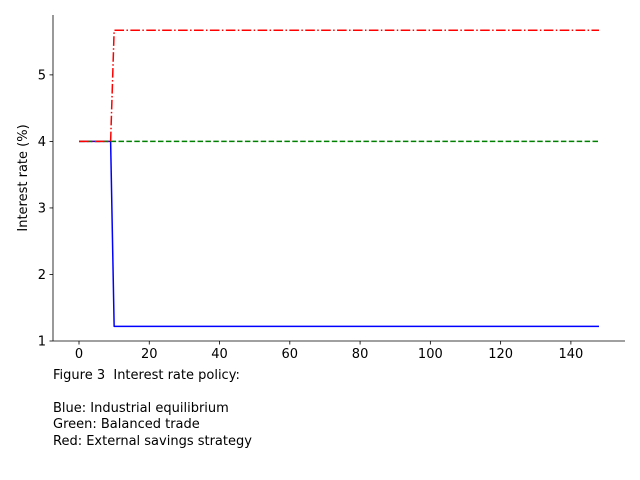 This screenshot has height=480, width=640. Describe the element at coordinates (152, 392) in the screenshot. I see `caption-spacer` at that location.